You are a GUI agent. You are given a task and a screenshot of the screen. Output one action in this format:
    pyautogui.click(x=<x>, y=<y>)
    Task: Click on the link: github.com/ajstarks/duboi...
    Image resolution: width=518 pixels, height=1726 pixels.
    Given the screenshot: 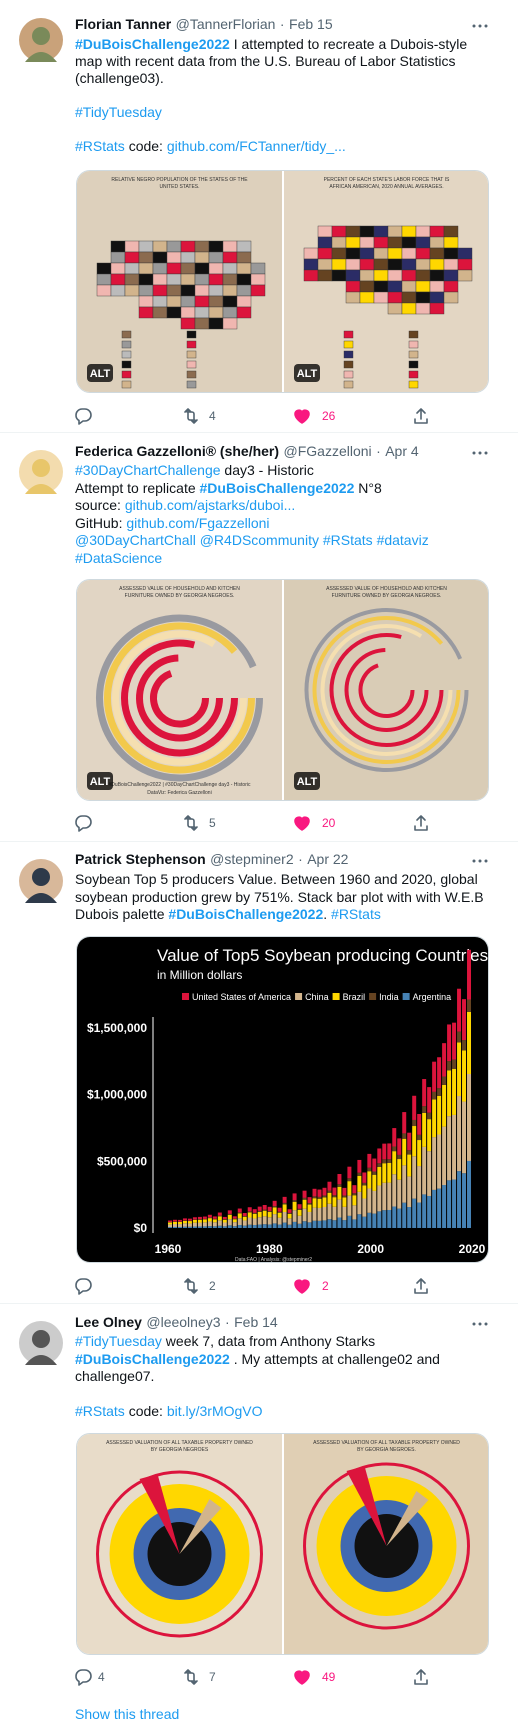 What is the action you would take?
    pyautogui.click(x=210, y=505)
    